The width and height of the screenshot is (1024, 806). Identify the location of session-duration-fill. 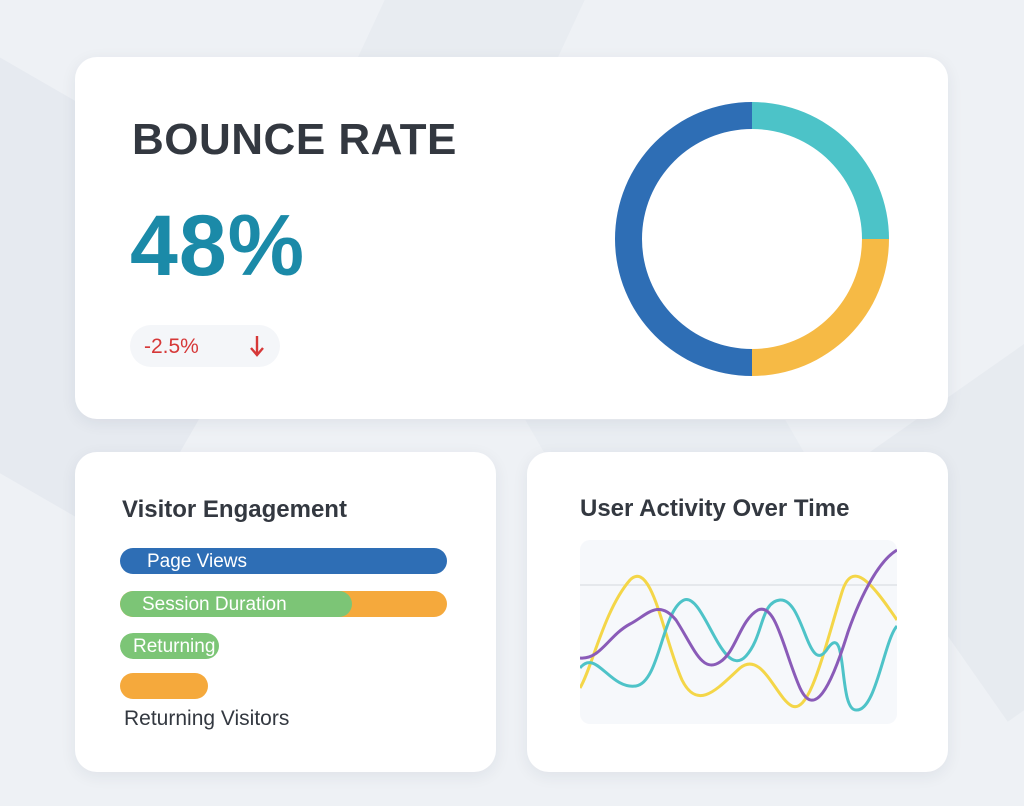
(236, 604).